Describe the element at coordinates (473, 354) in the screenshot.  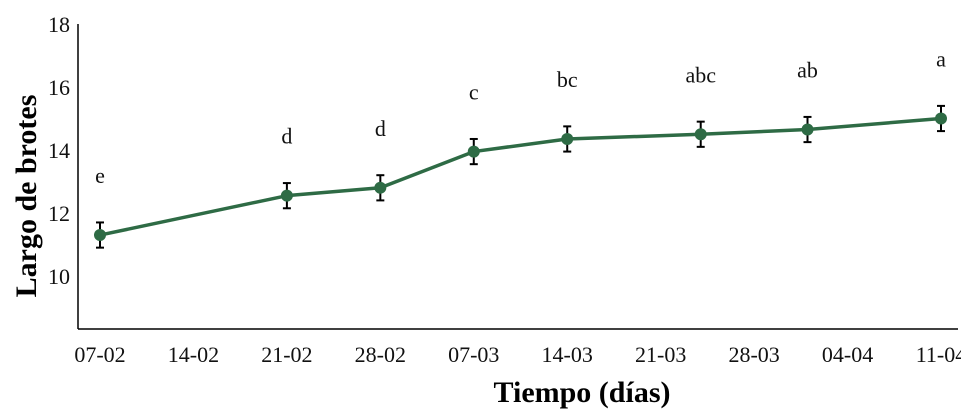
I see `x-tick-label: 07-03` at that location.